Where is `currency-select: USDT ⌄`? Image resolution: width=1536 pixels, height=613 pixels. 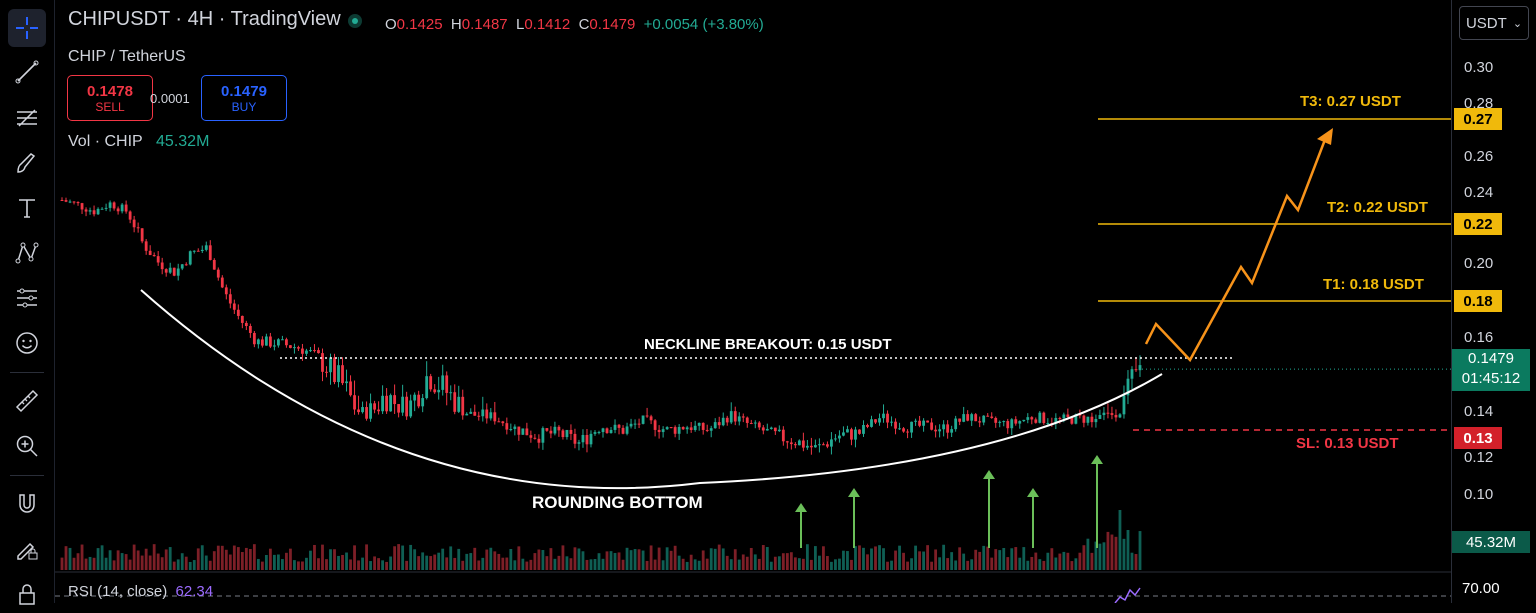
currency-select: USDT ⌄ is located at coordinates (1494, 23).